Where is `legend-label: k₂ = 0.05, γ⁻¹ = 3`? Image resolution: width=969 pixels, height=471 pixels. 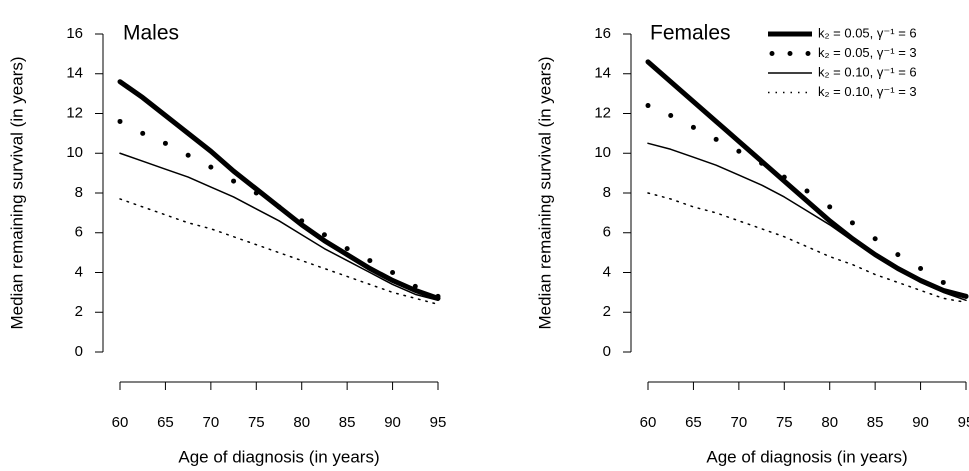
legend-label: k₂ = 0.05, γ⁻¹ = 3 is located at coordinates (867, 52).